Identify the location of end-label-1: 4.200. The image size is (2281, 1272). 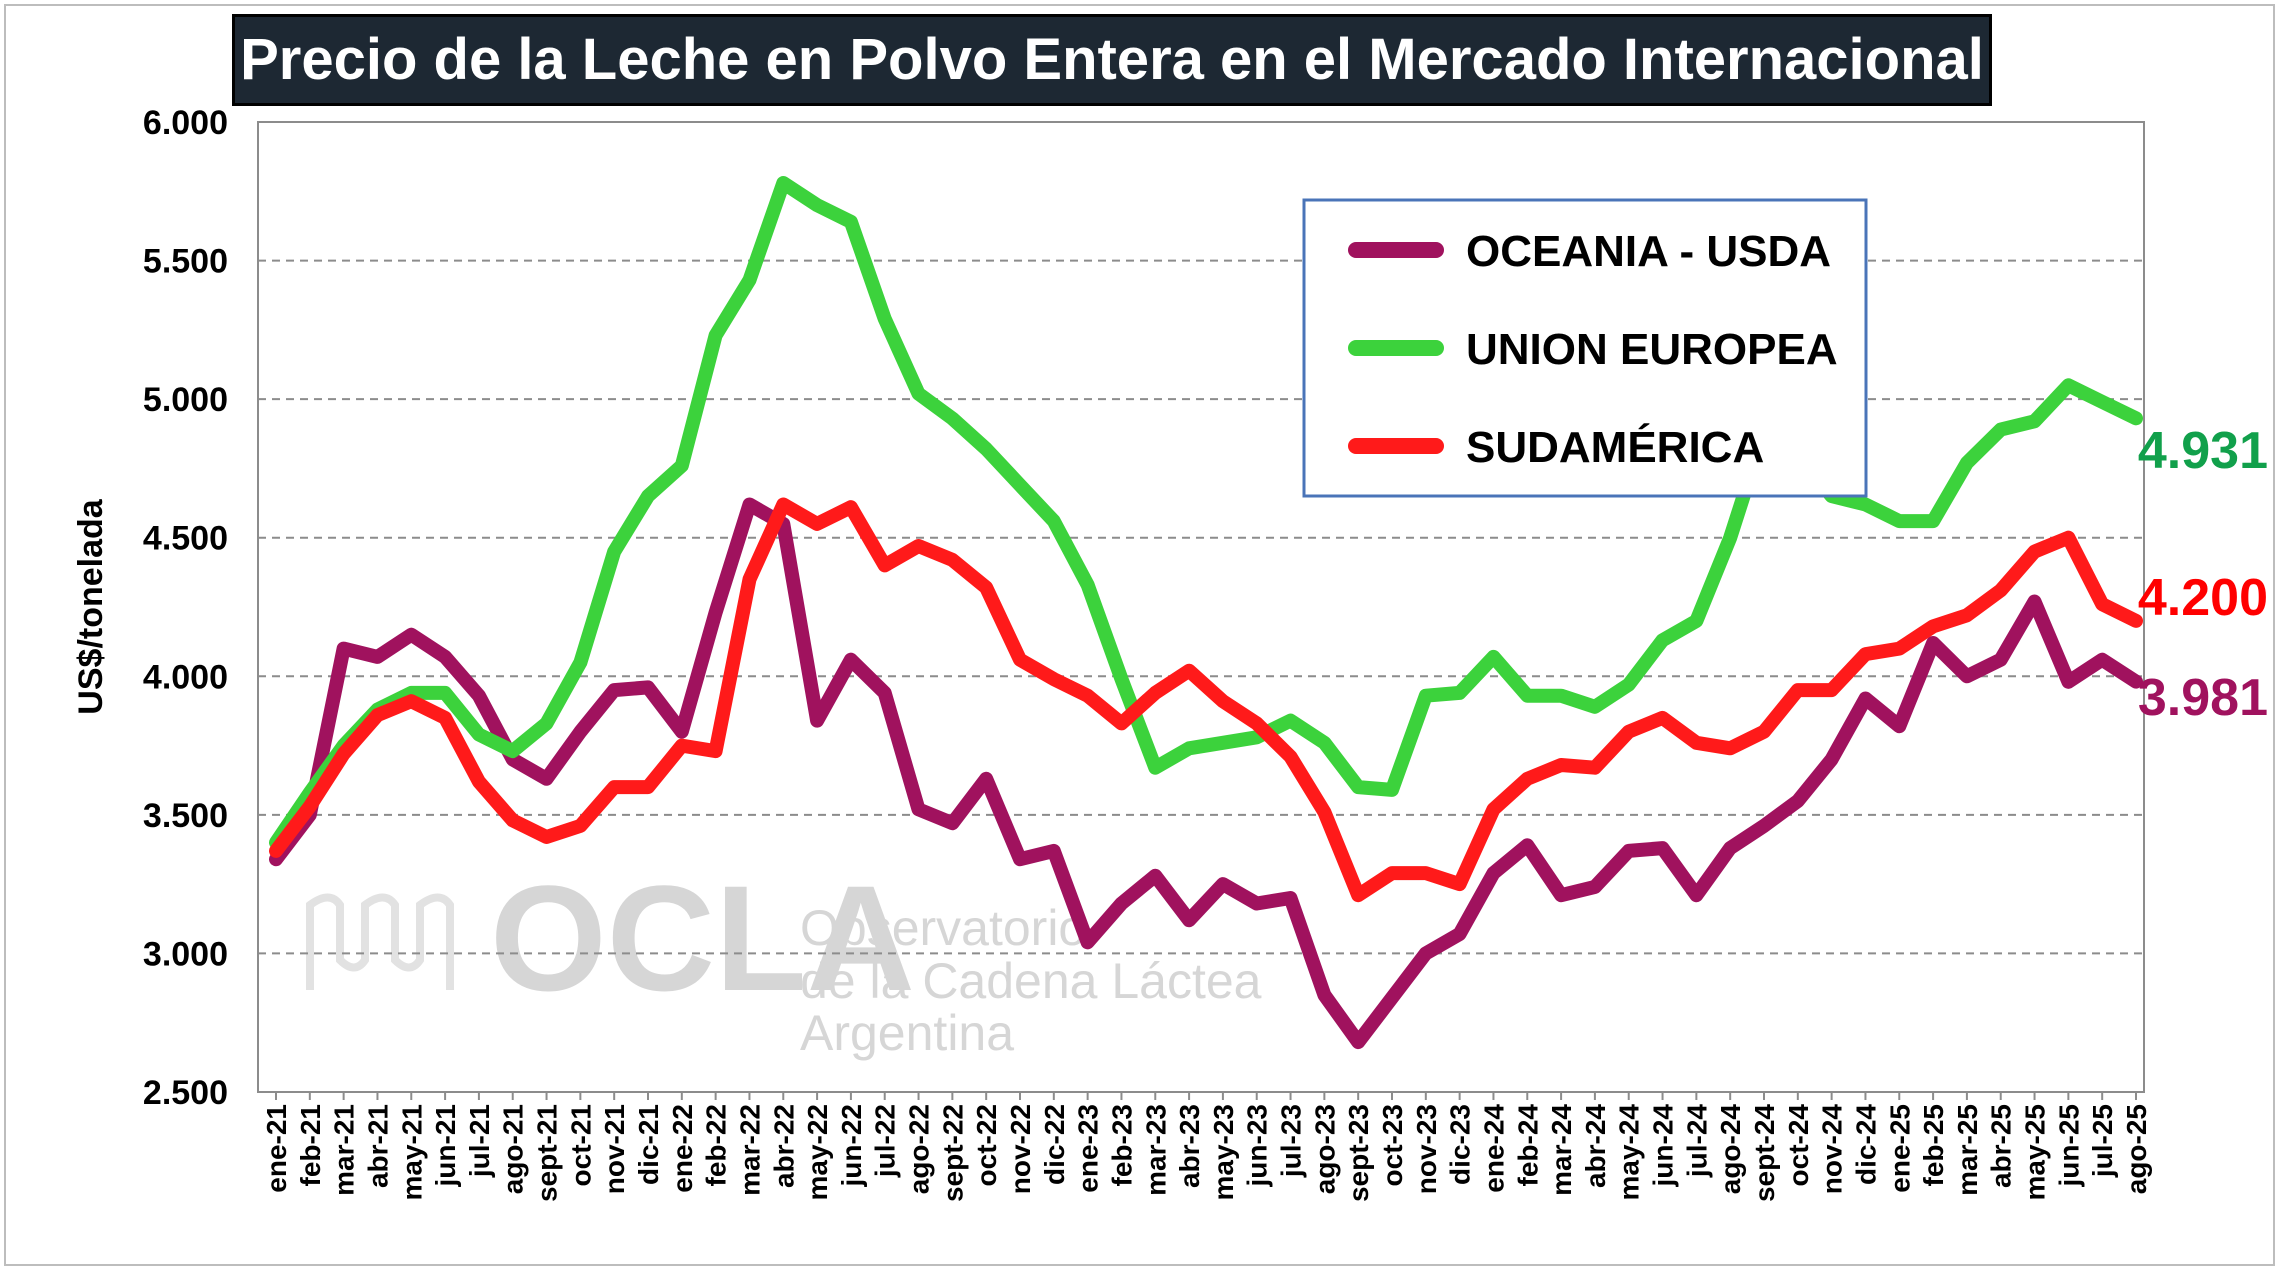
(2203, 598).